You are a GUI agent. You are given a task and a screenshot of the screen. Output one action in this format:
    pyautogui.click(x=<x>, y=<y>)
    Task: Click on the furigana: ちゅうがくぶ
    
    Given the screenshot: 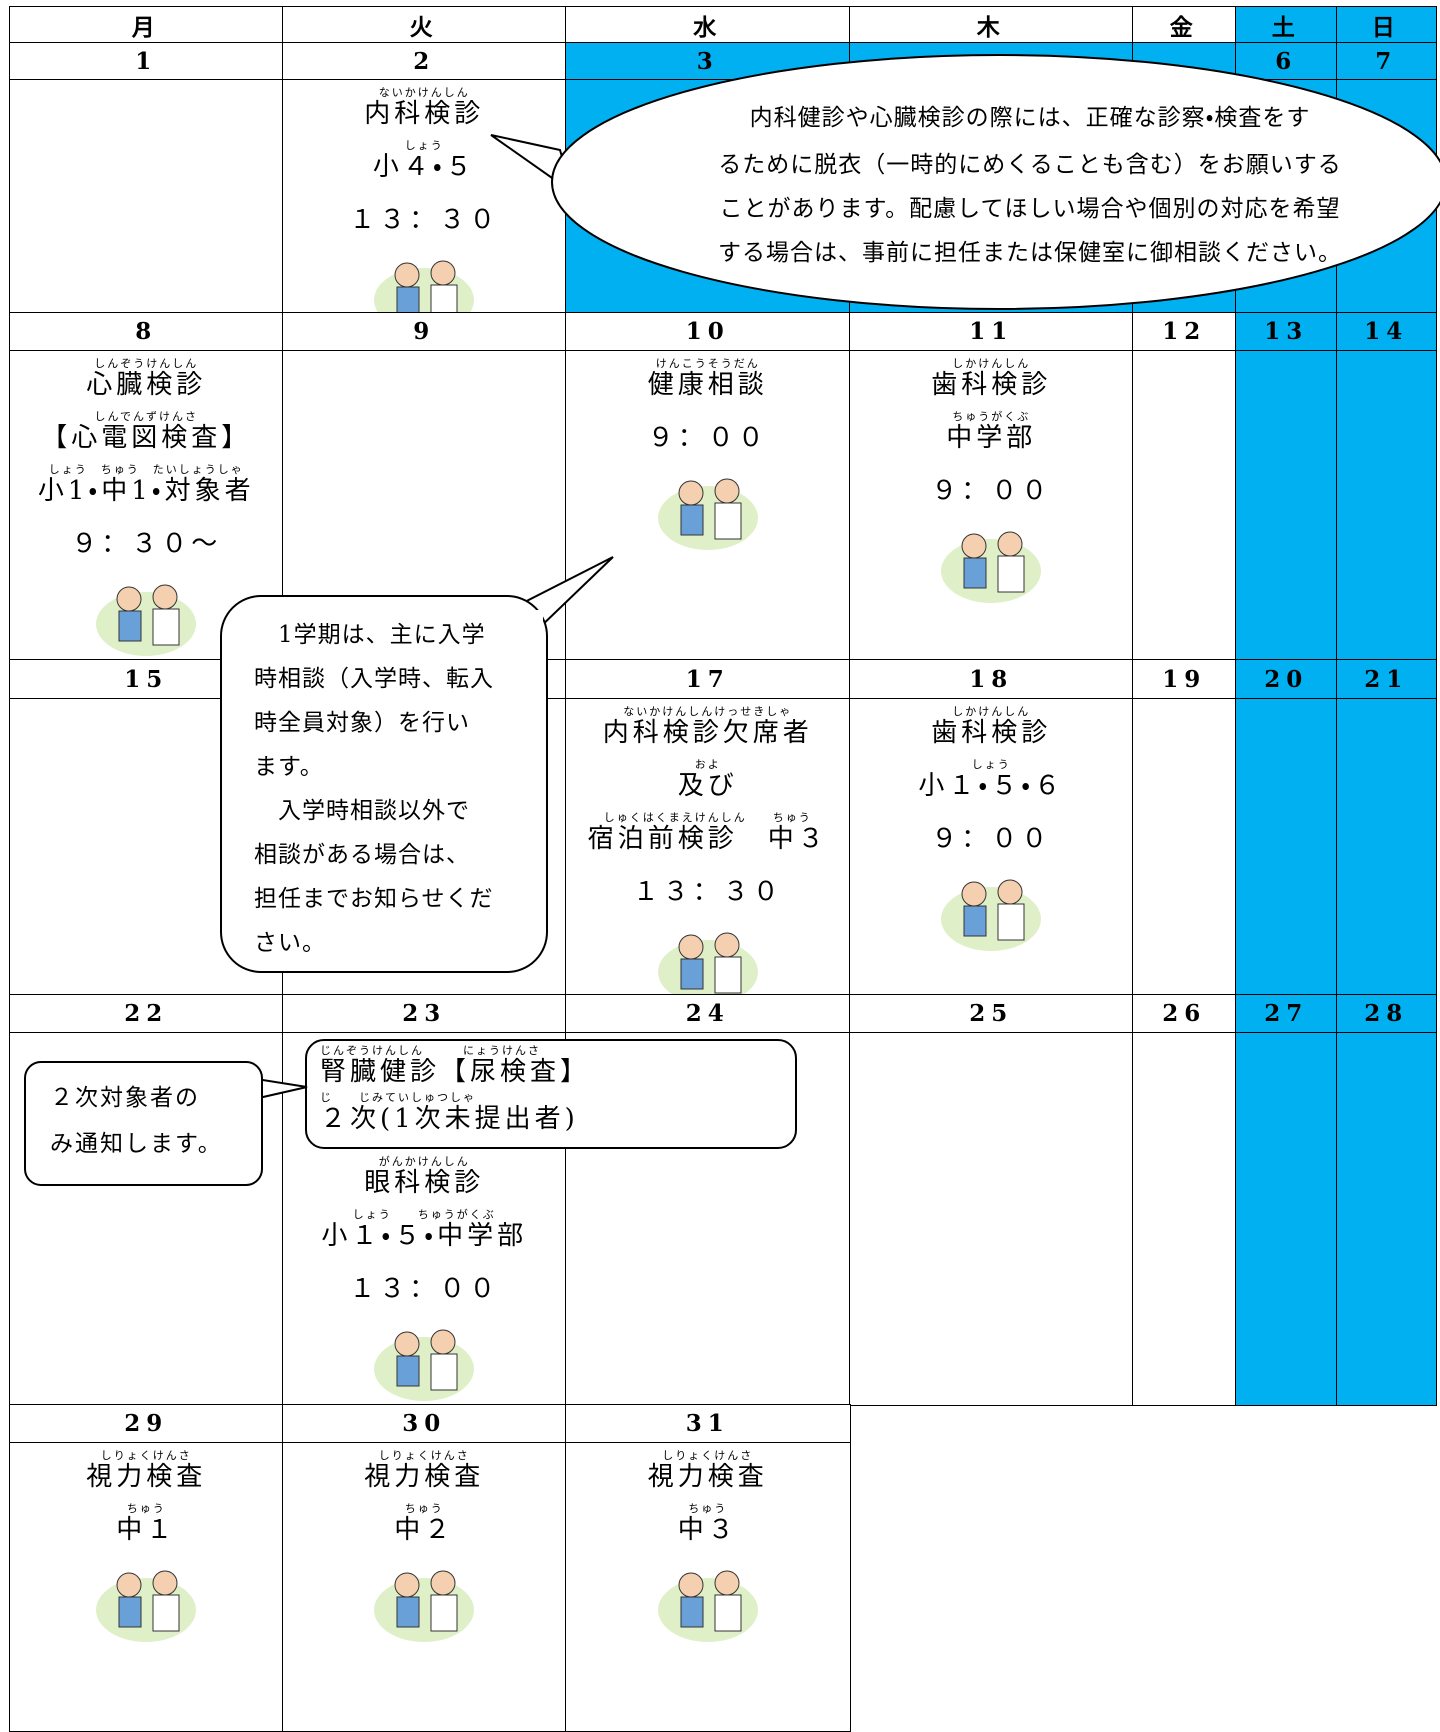 What is the action you would take?
    pyautogui.click(x=991, y=416)
    